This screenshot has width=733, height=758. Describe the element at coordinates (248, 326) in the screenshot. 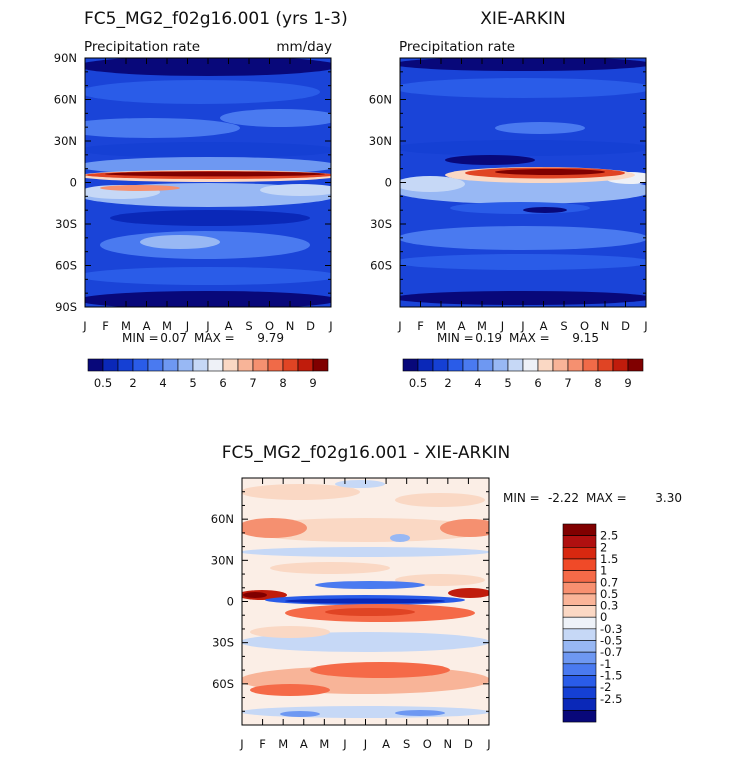

I see `x-tick-label: S` at that location.